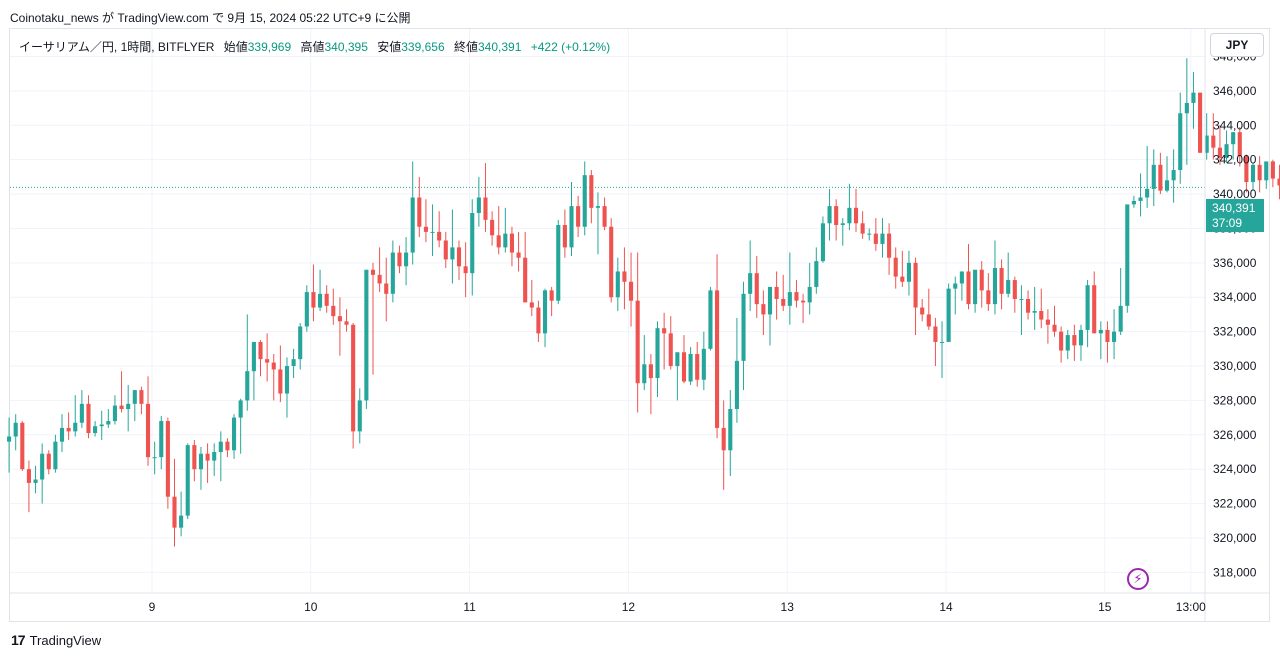 This screenshot has height=659, width=1280. Describe the element at coordinates (1237, 45) in the screenshot. I see `currency-button: JPY` at that location.